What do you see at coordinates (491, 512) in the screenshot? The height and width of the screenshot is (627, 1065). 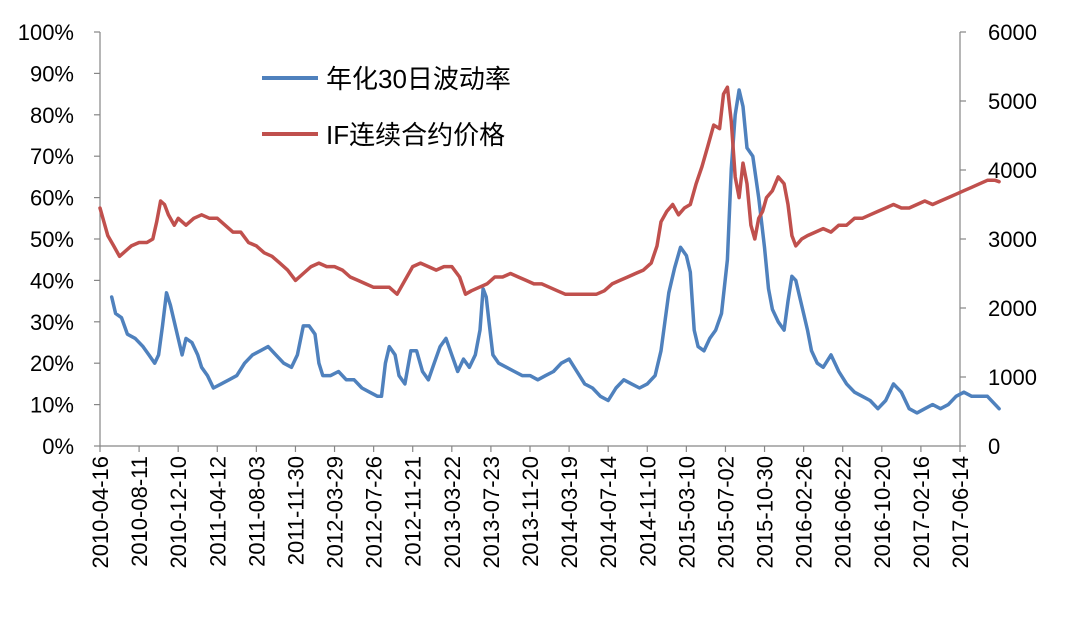 I see `x-tick-label: 2013-07-23` at bounding box center [491, 512].